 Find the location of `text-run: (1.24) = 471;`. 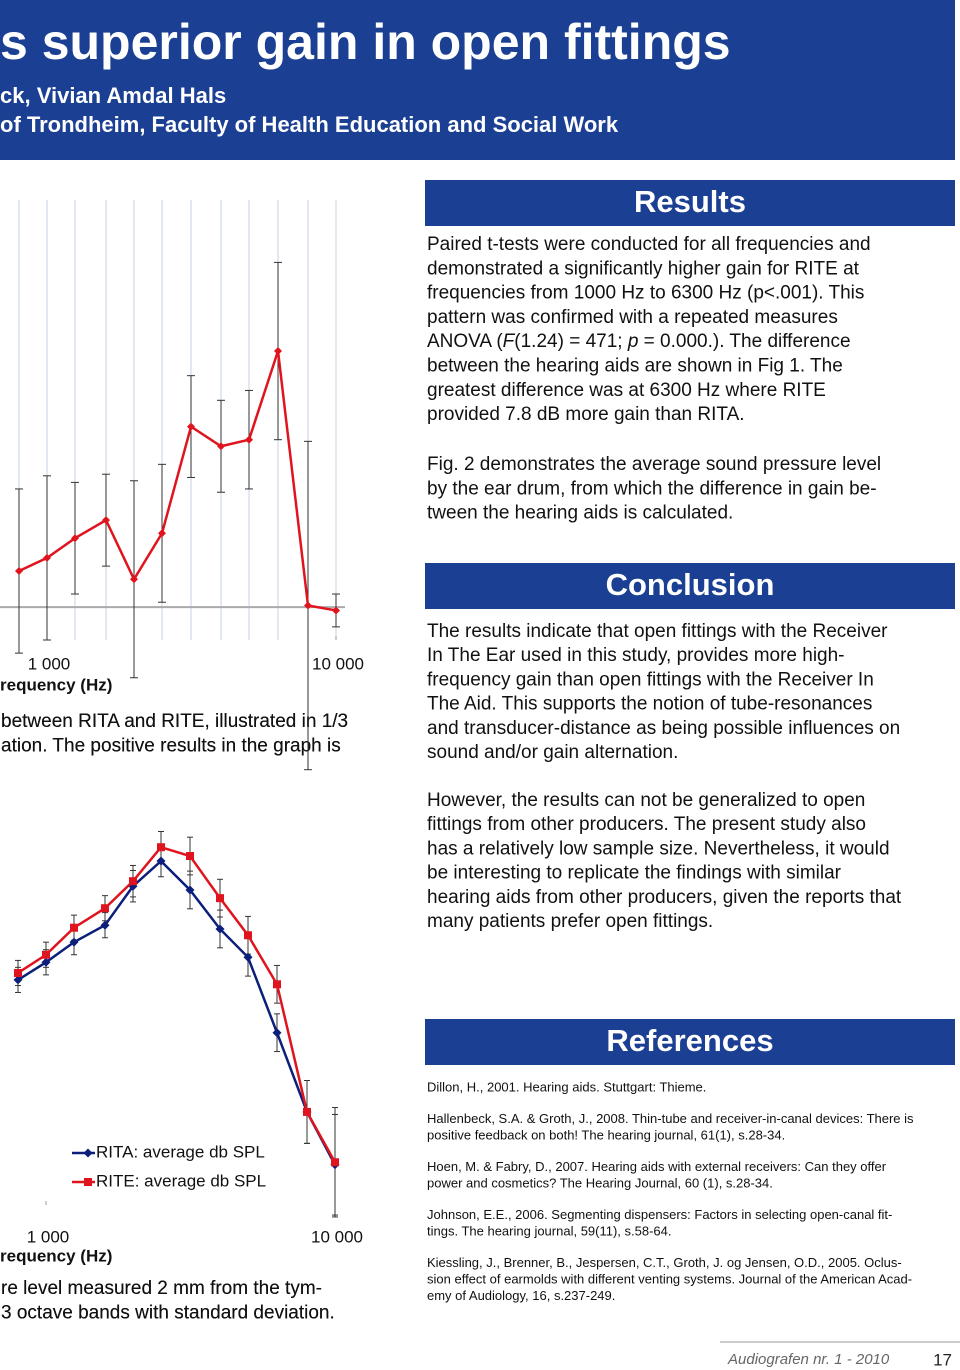

text-run: (1.24) = 471; is located at coordinates (571, 341).